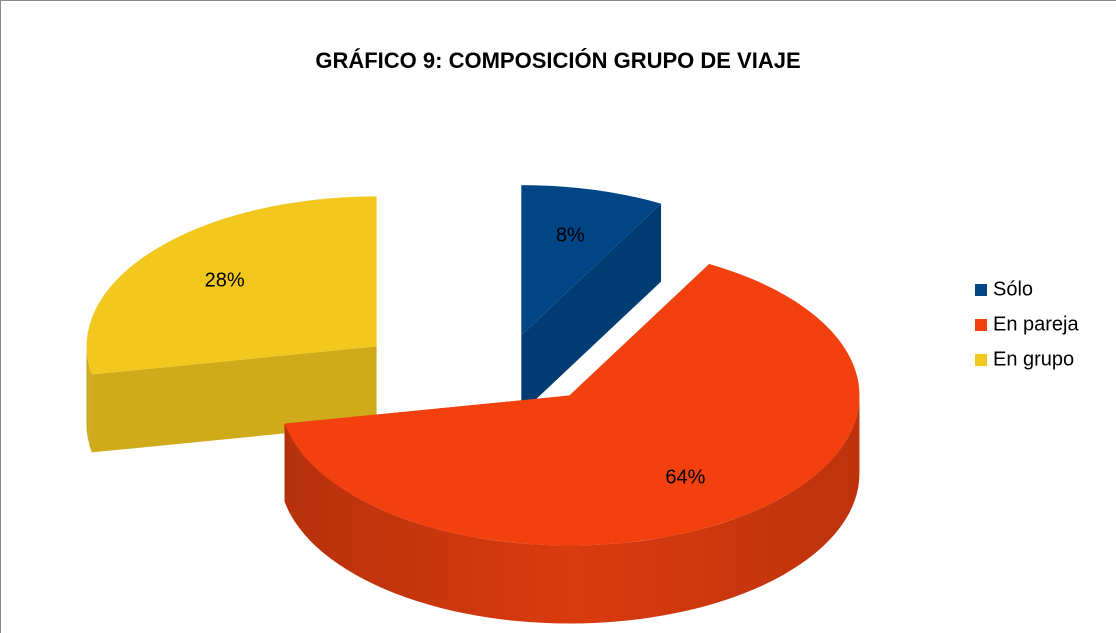 This screenshot has width=1116, height=633. I want to click on legend-label: En pareja, so click(1036, 324).